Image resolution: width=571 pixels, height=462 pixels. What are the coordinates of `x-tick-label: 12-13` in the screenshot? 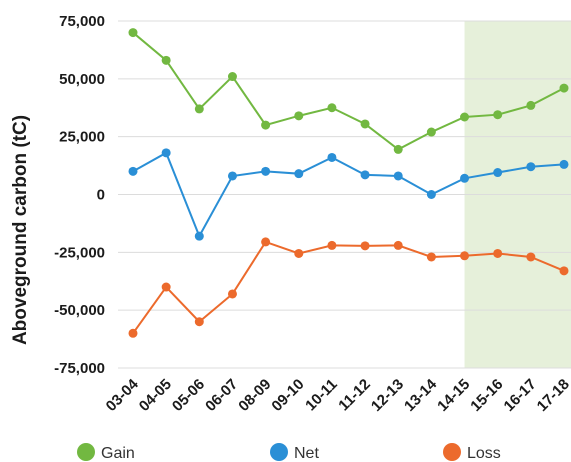 It's located at (387, 395).